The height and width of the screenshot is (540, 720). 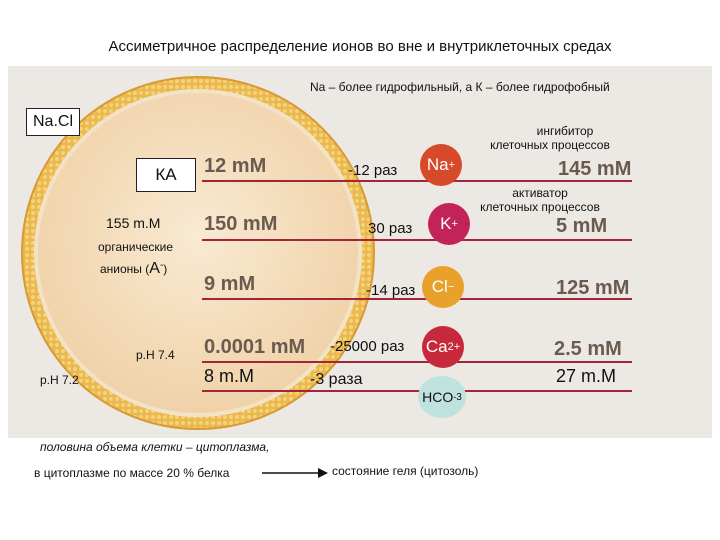 I want to click on k-outside: 5 mM, so click(x=582, y=226).